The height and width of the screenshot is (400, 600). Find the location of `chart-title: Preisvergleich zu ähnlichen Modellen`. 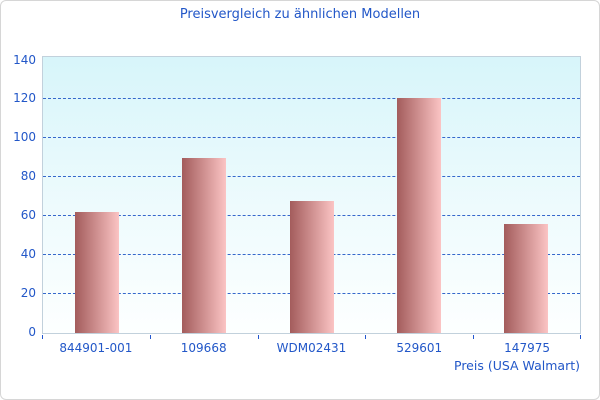

chart-title: Preisvergleich zu ähnlichen Modellen is located at coordinates (300, 14).